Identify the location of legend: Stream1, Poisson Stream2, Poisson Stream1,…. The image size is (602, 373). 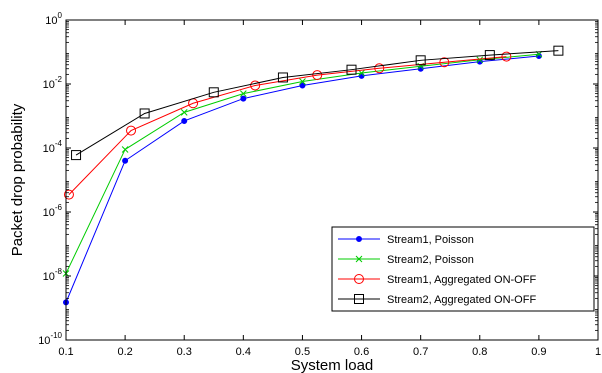
(463, 269).